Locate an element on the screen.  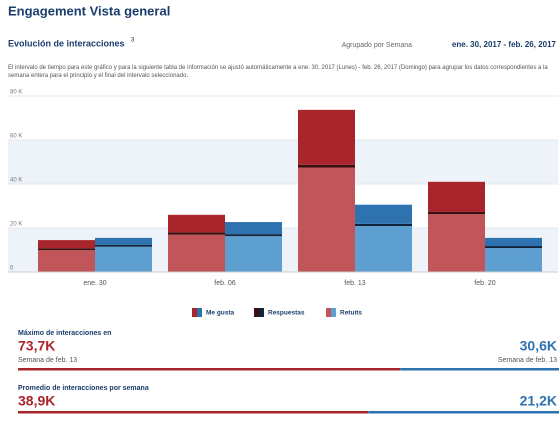
legend-label: Retuits is located at coordinates (351, 313).